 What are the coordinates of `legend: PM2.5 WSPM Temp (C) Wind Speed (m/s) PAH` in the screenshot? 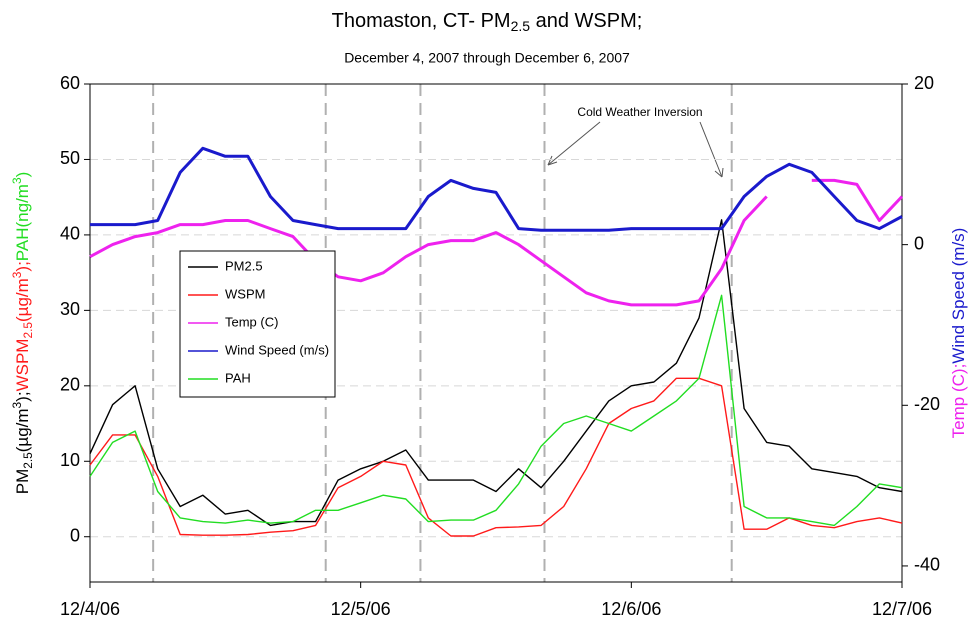 It's located at (257, 324).